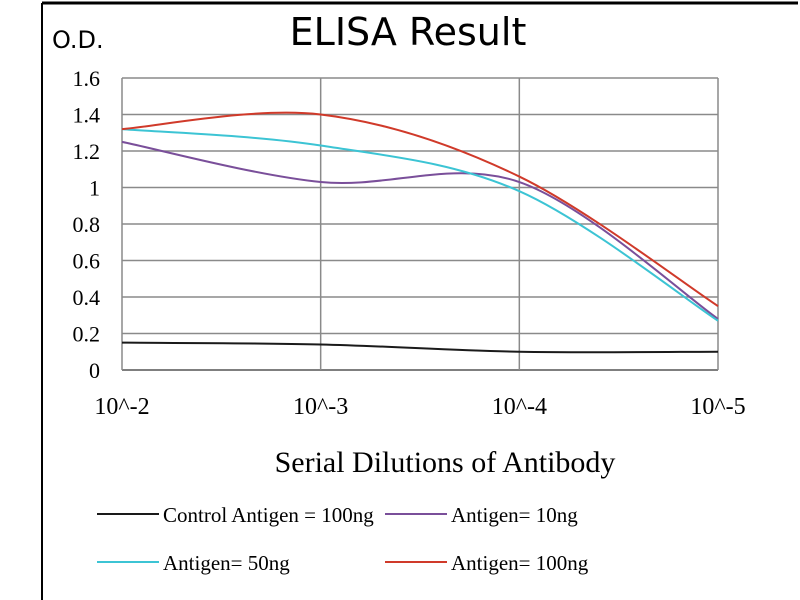  Describe the element at coordinates (87, 224) in the screenshot. I see `y-tick-label: 0.8` at that location.